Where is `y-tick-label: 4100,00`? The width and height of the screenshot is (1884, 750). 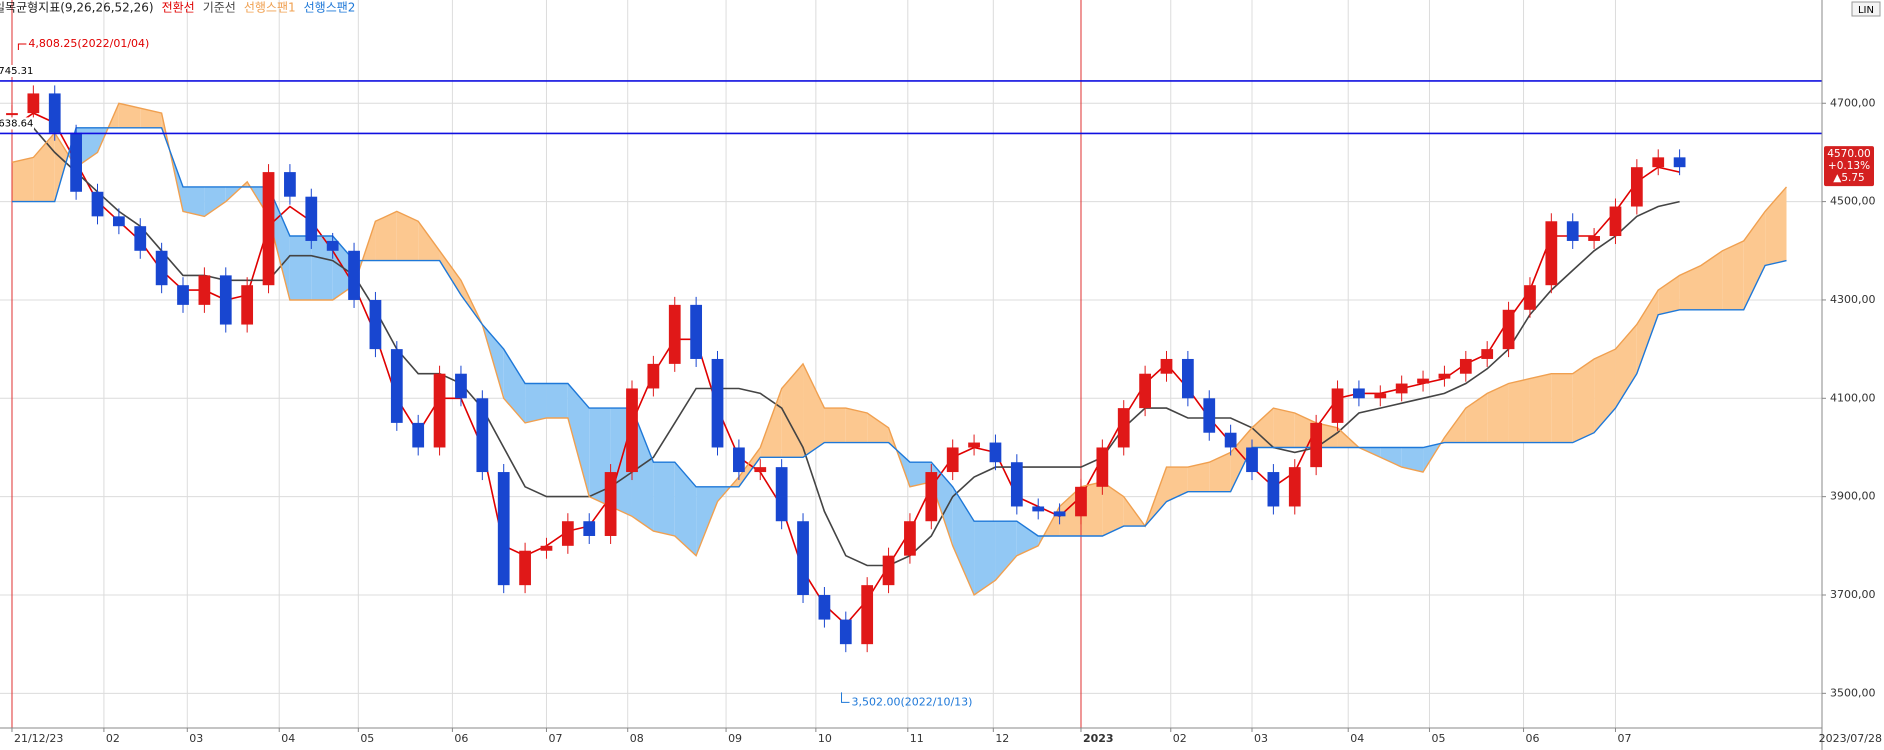 y-tick-label: 4100,00 is located at coordinates (1853, 397).